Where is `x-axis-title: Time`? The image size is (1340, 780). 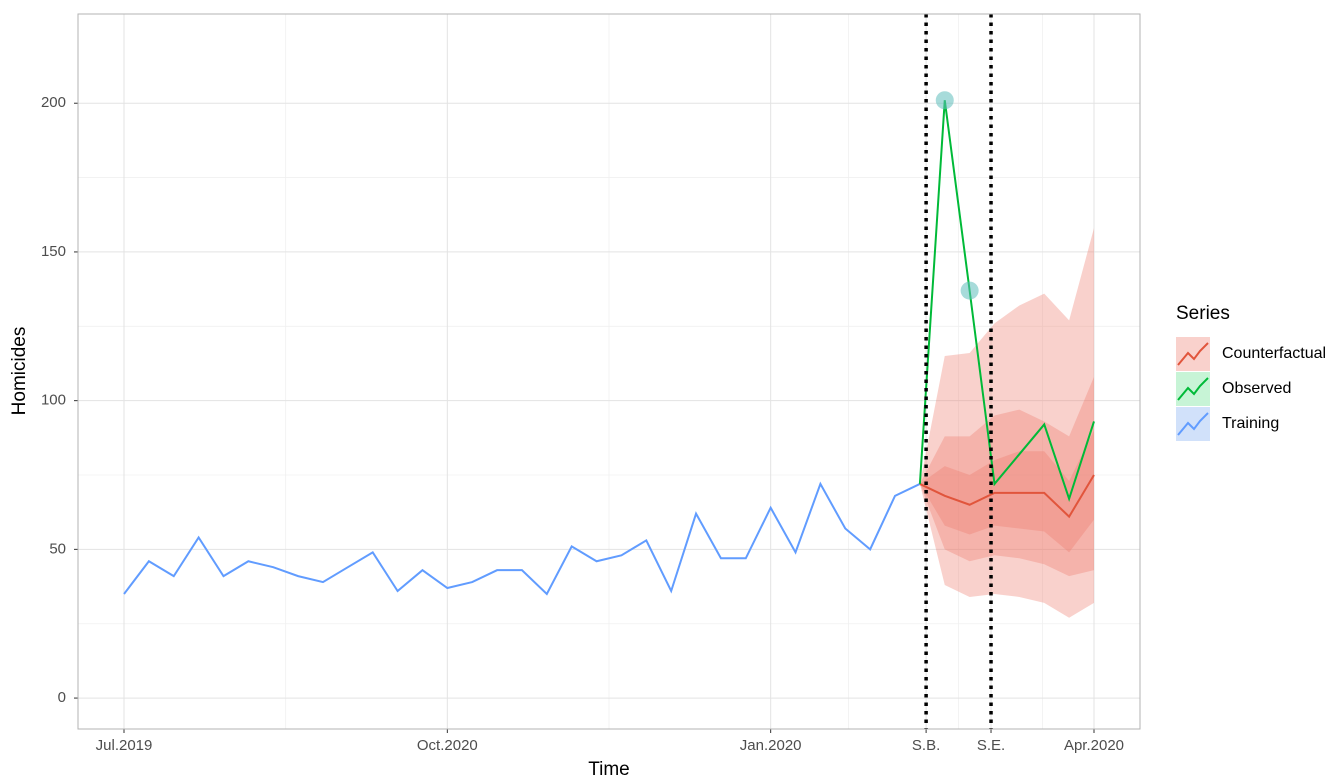 x-axis-title: Time is located at coordinates (609, 769).